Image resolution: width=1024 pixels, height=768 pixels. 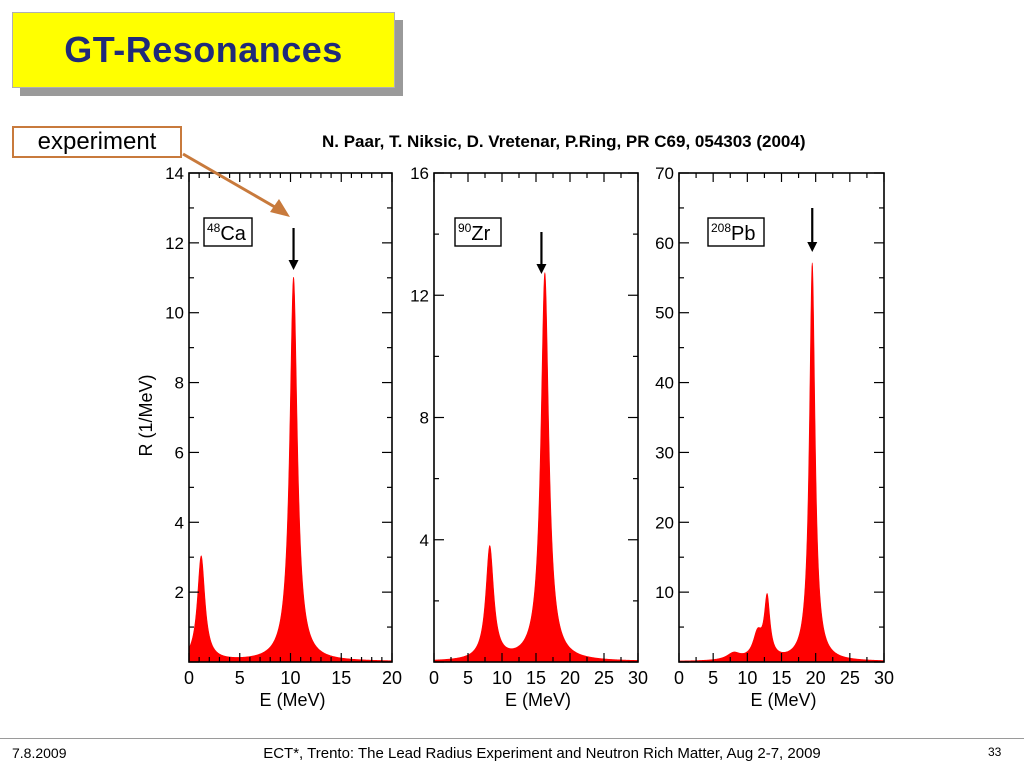 I want to click on y-axis-label: R (1/MeV), so click(x=146, y=415).